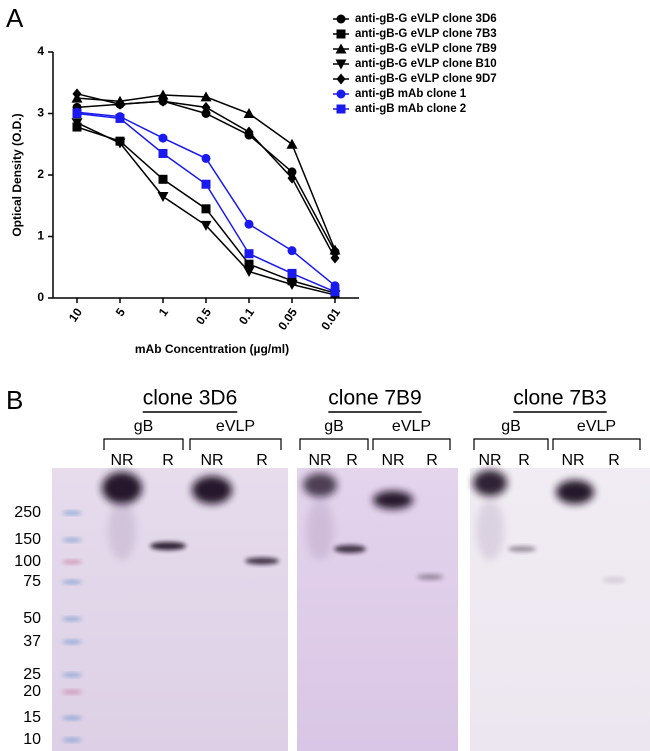 The height and width of the screenshot is (751, 650). What do you see at coordinates (426, 64) in the screenshot?
I see `legend-label: anti-gB-G eVLP clone B10` at bounding box center [426, 64].